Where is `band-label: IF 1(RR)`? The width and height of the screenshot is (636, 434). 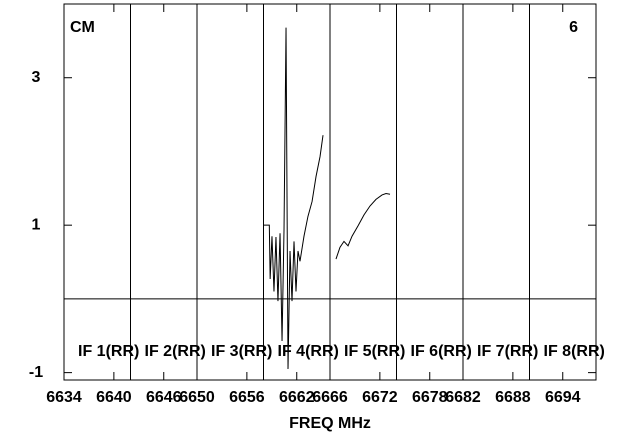 band-label: IF 1(RR) is located at coordinates (108, 351).